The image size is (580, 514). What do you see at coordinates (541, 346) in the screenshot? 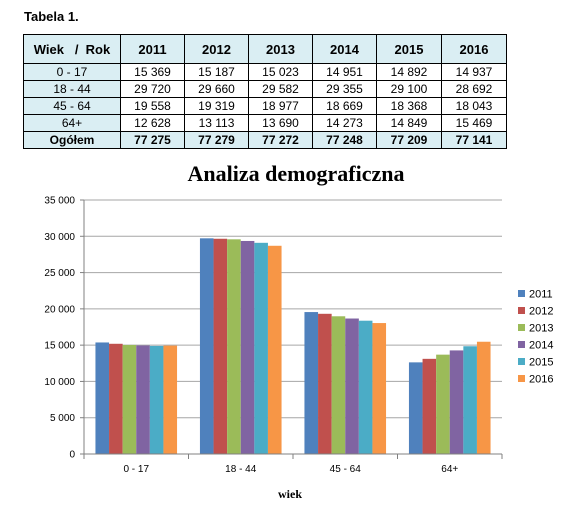
I see `legend-label: 2014` at bounding box center [541, 346].